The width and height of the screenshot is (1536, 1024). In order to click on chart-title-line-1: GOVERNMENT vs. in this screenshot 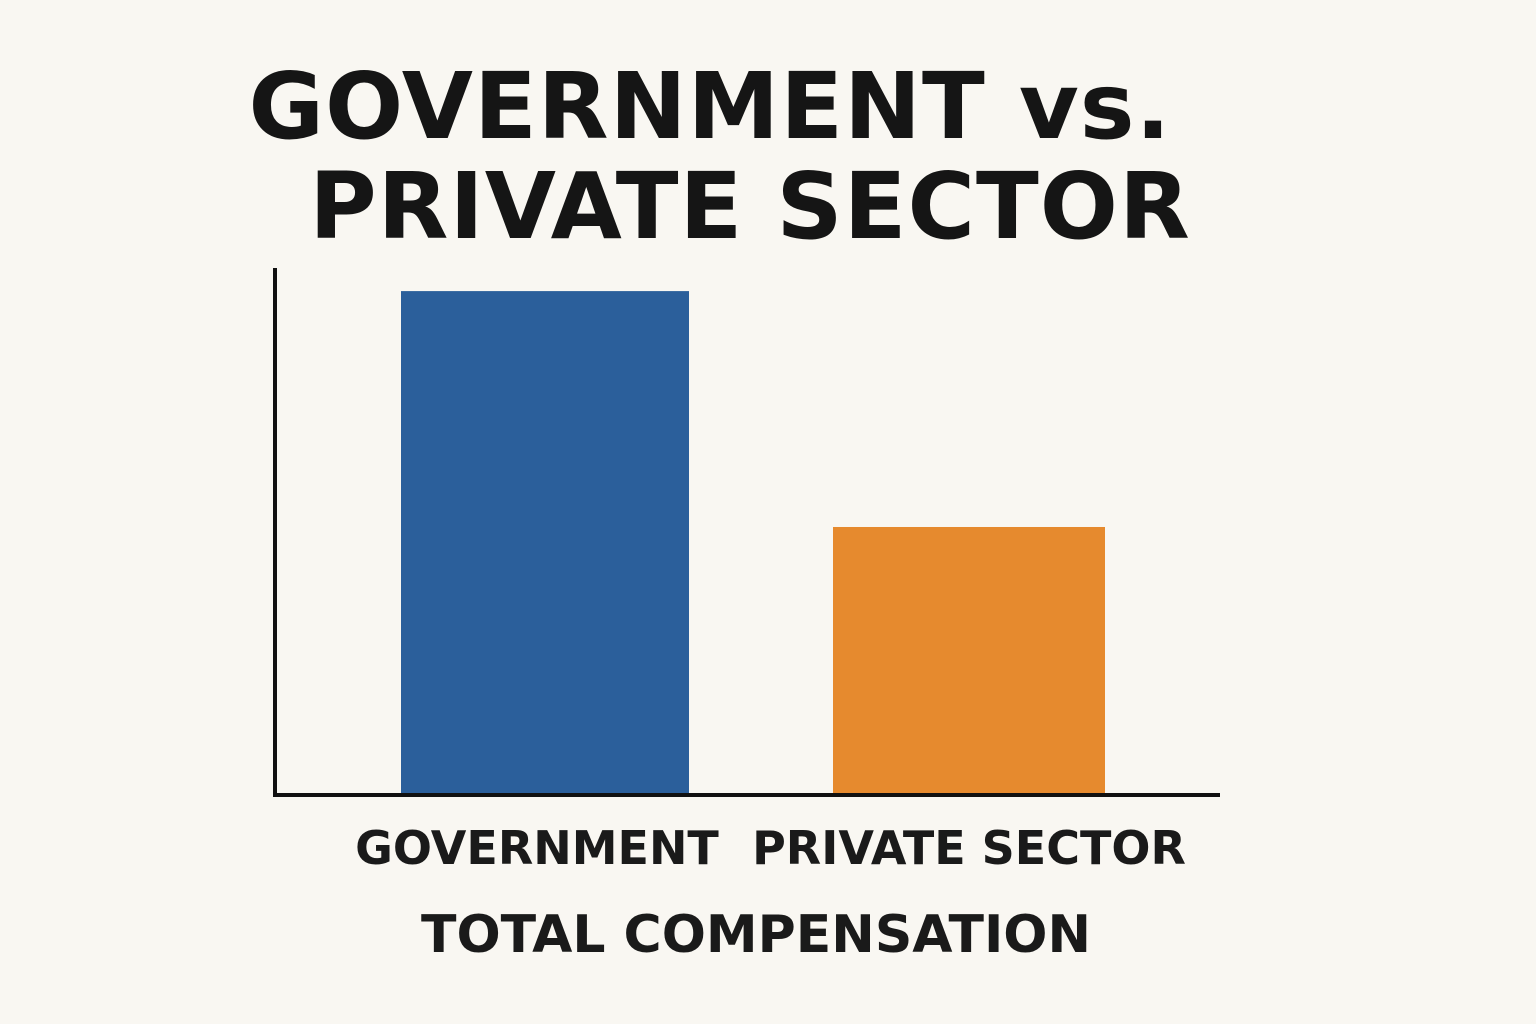, I will do `click(710, 106)`.